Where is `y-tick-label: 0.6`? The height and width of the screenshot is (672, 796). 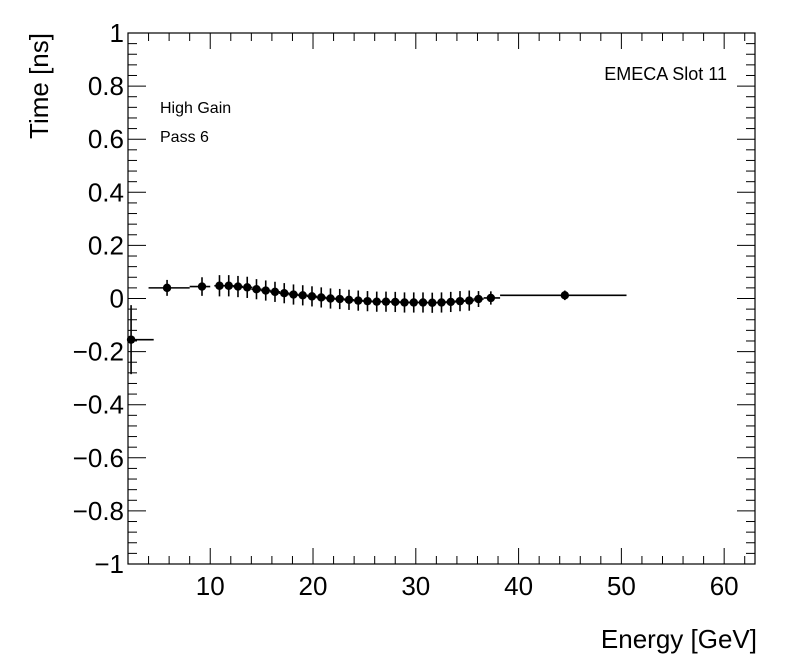
y-tick-label: 0.6 is located at coordinates (106, 139).